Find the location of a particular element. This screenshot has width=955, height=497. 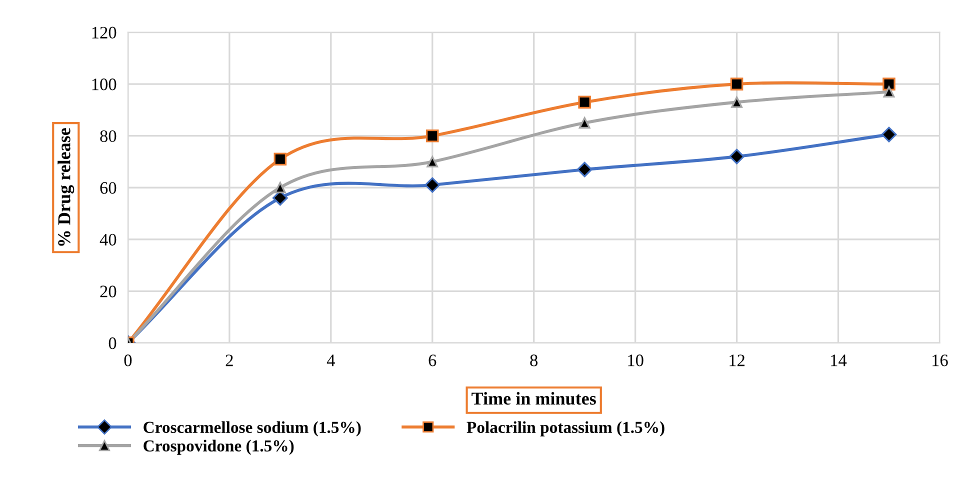

y-tick-label: 0 is located at coordinates (112, 343).